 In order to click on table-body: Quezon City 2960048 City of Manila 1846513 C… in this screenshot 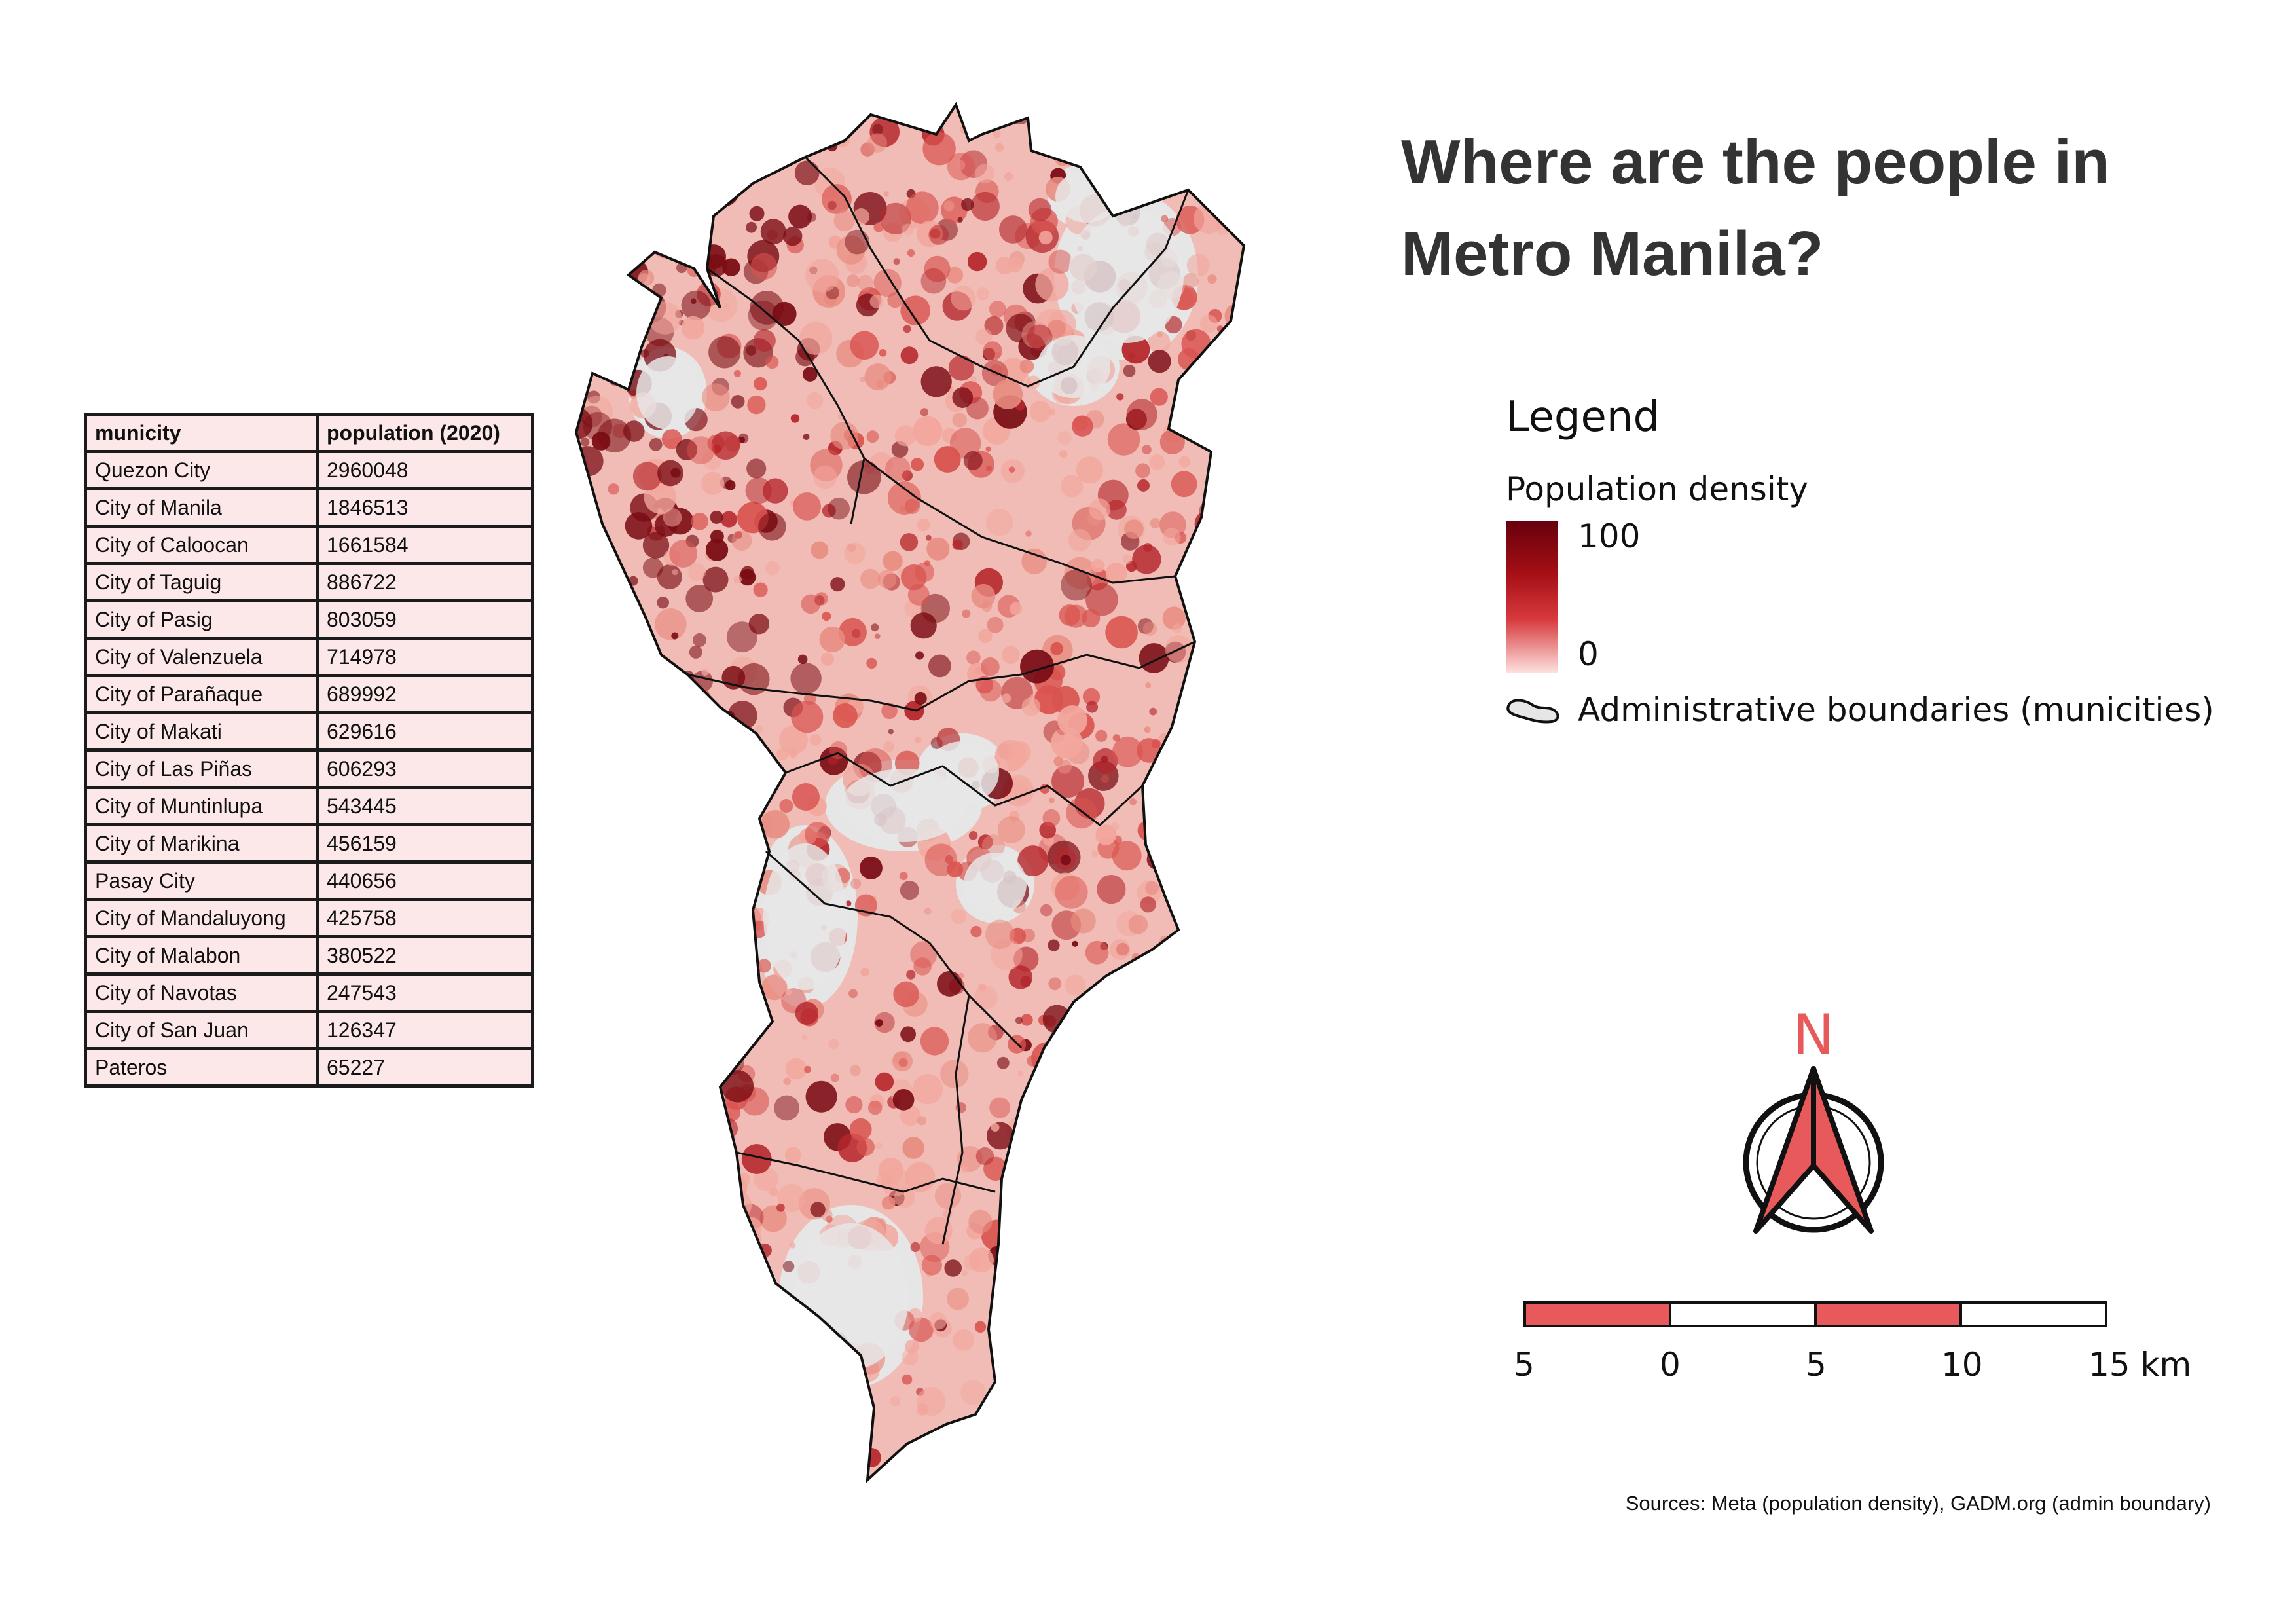, I will do `click(309, 769)`.